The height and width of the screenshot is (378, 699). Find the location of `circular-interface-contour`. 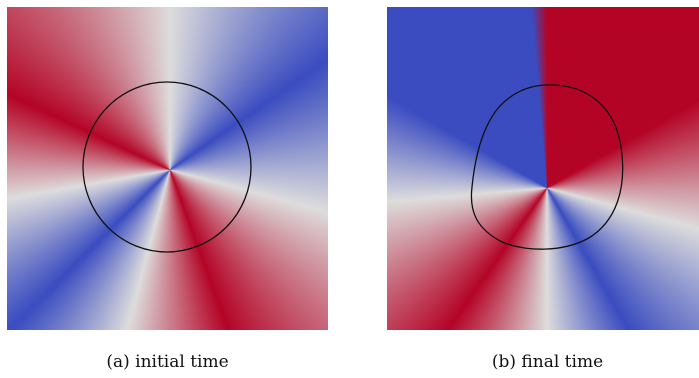

circular-interface-contour is located at coordinates (167, 167).